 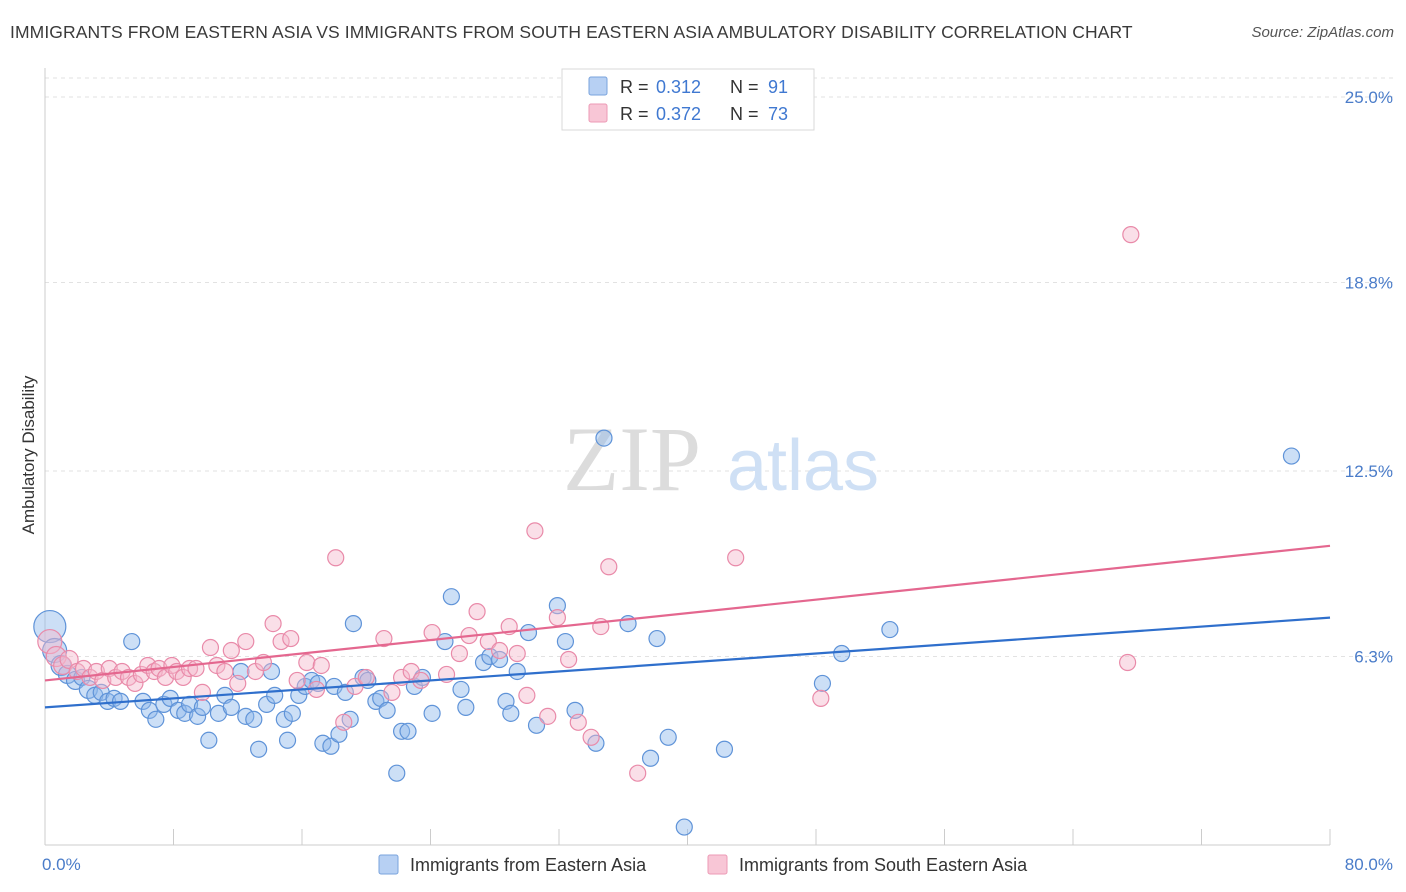 I want to click on x-tick-label-0: 0.0%, so click(x=61, y=864).